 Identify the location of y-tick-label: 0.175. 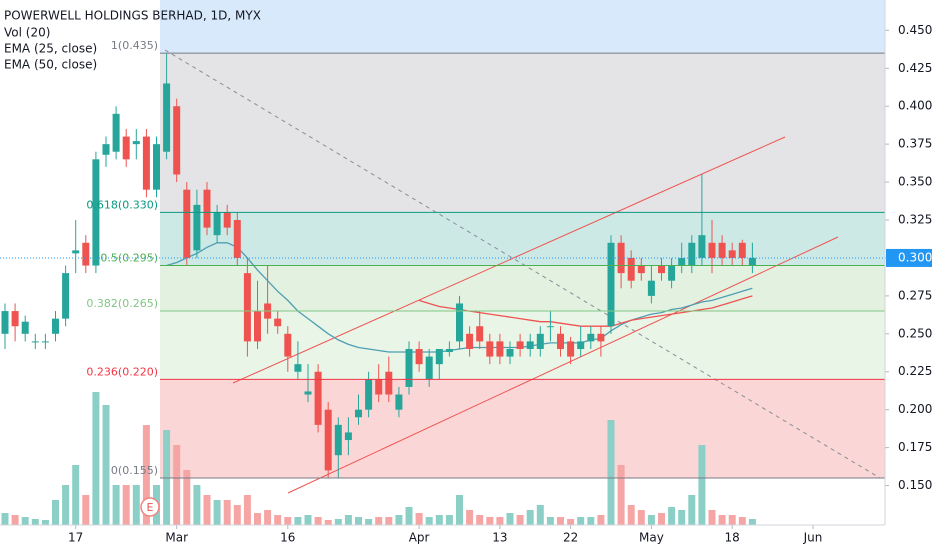
(915, 447).